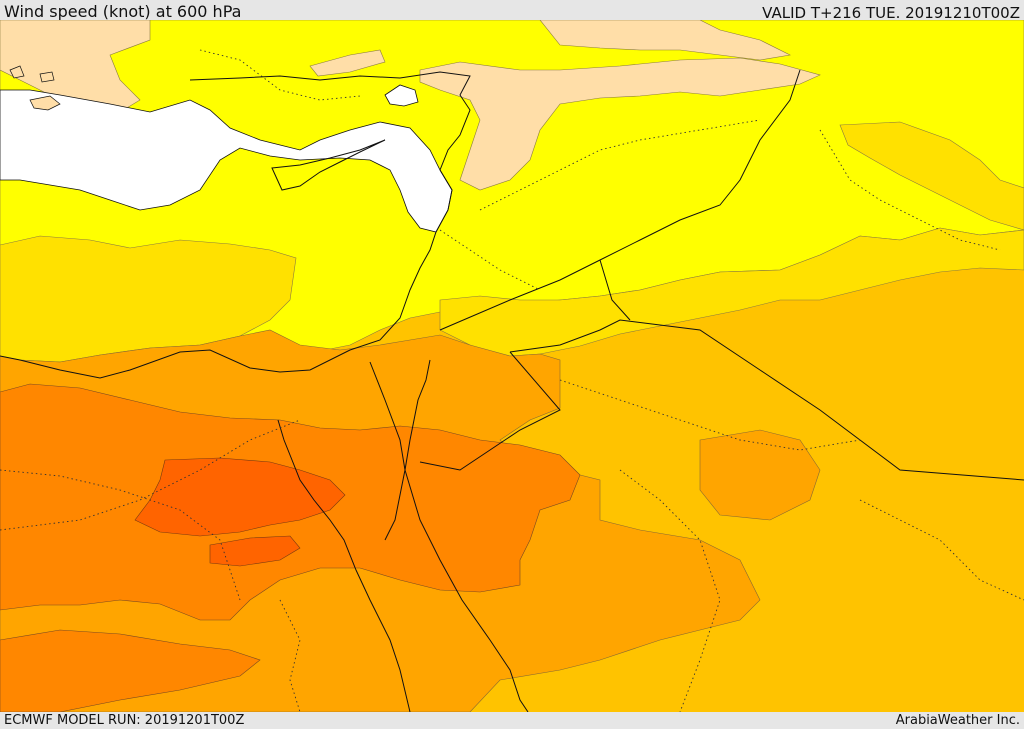  I want to click on band-dark-orange-sw, so click(130, 670).